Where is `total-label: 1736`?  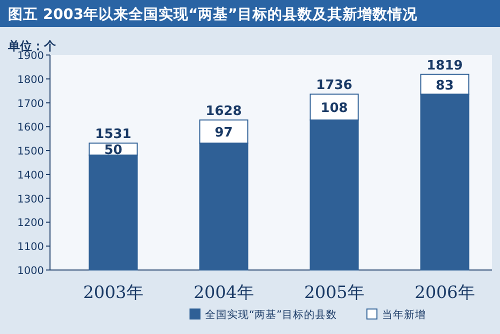
total-label: 1736 is located at coordinates (334, 86).